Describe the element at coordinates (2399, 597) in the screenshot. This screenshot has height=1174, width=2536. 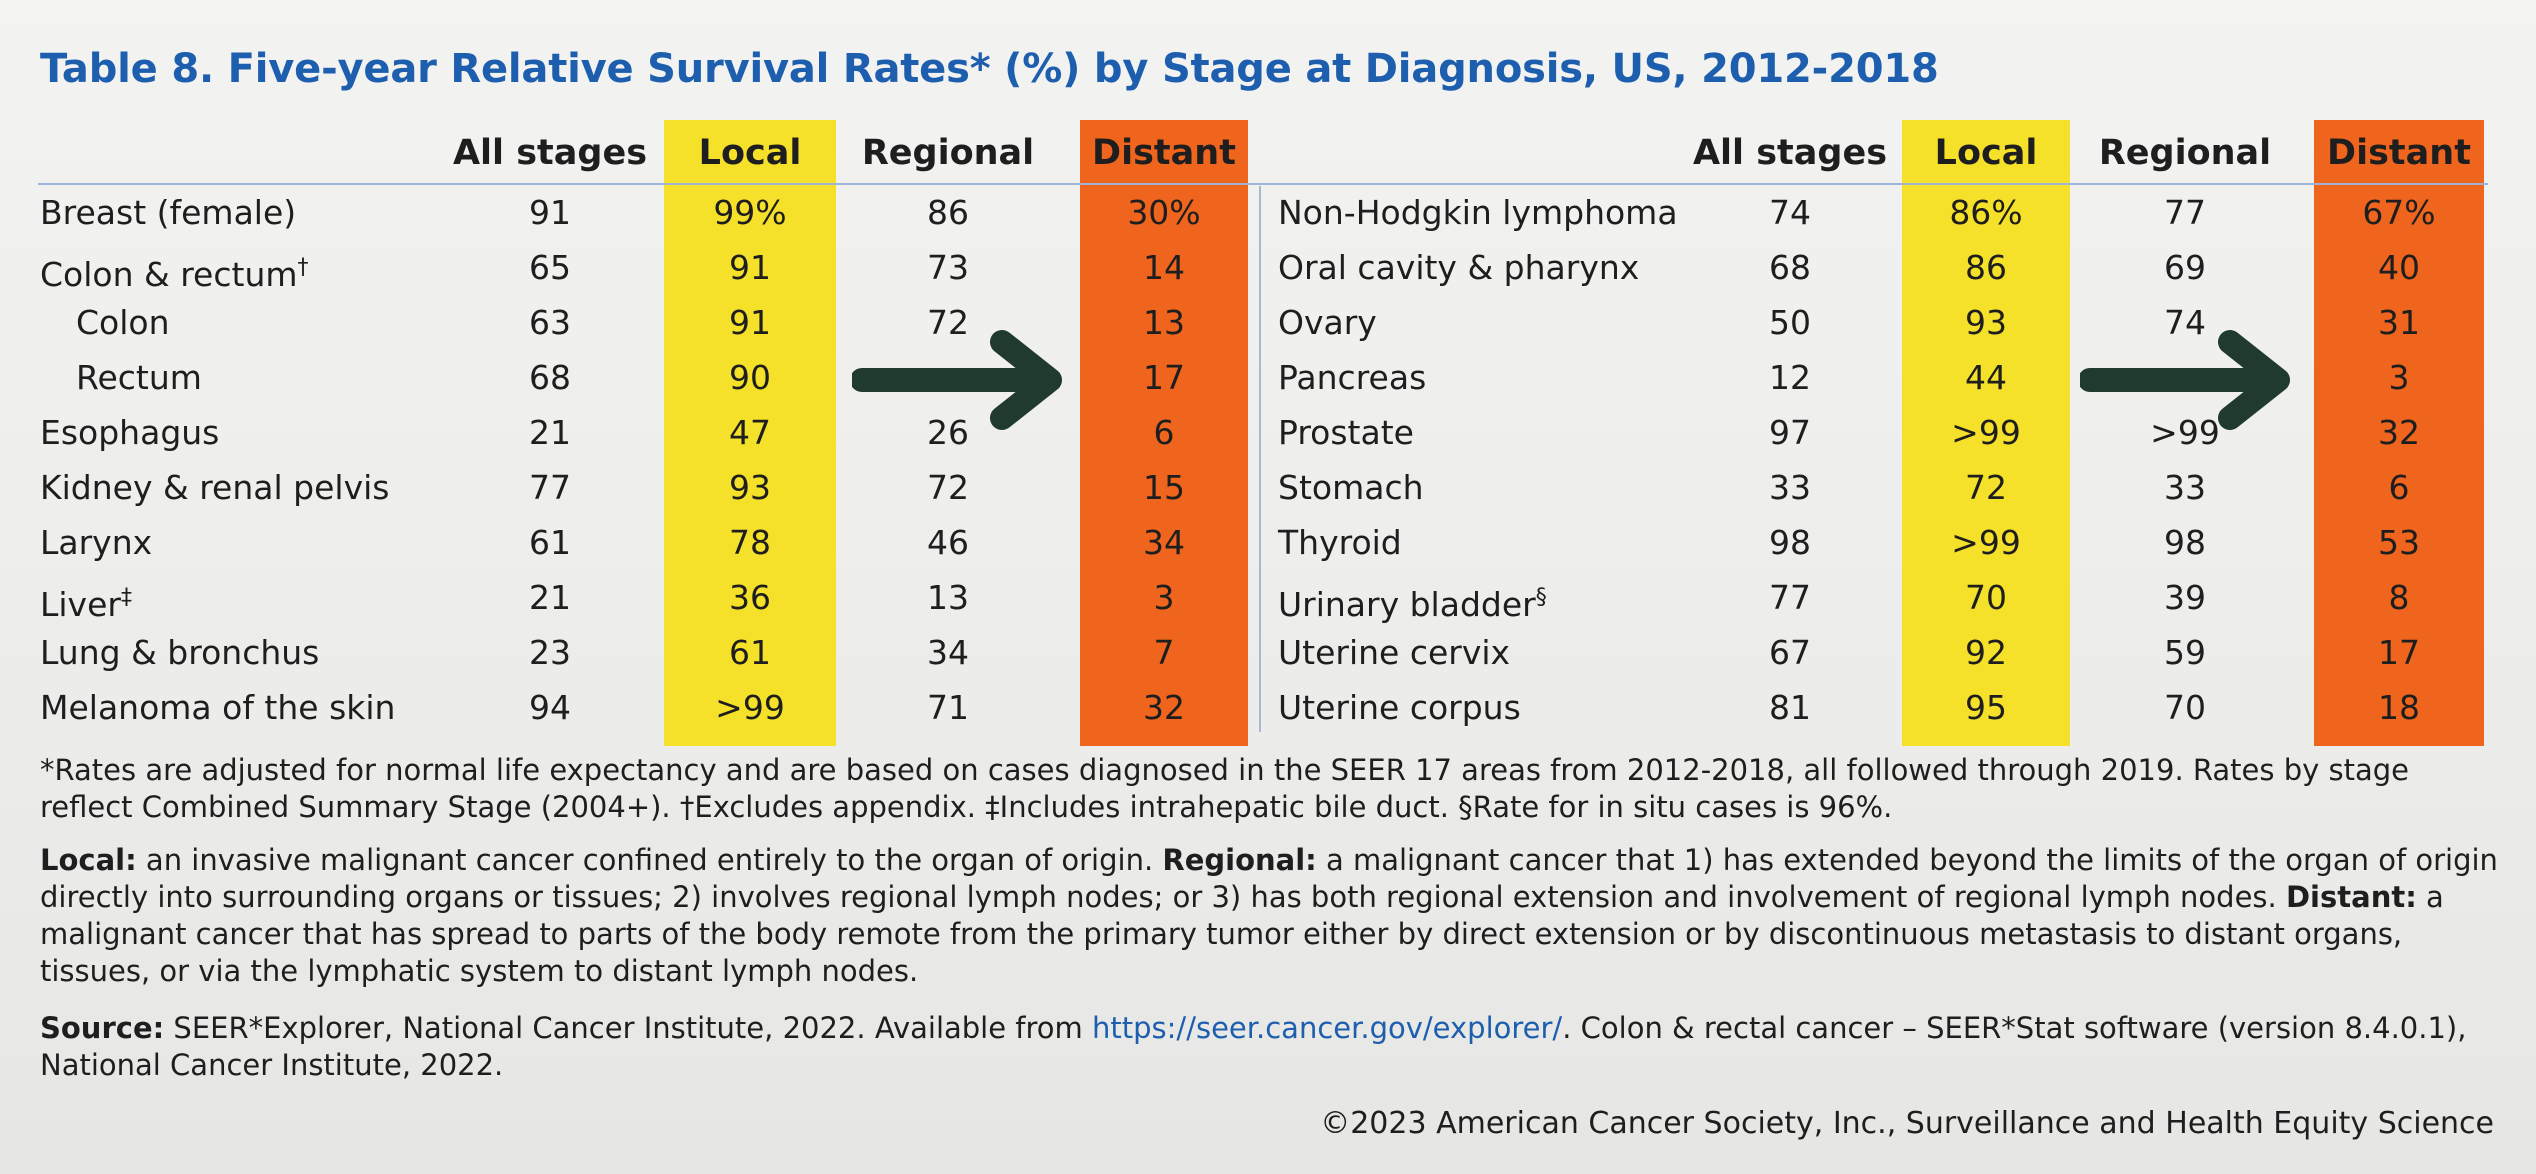
I see `cell-distant-right: 8` at that location.